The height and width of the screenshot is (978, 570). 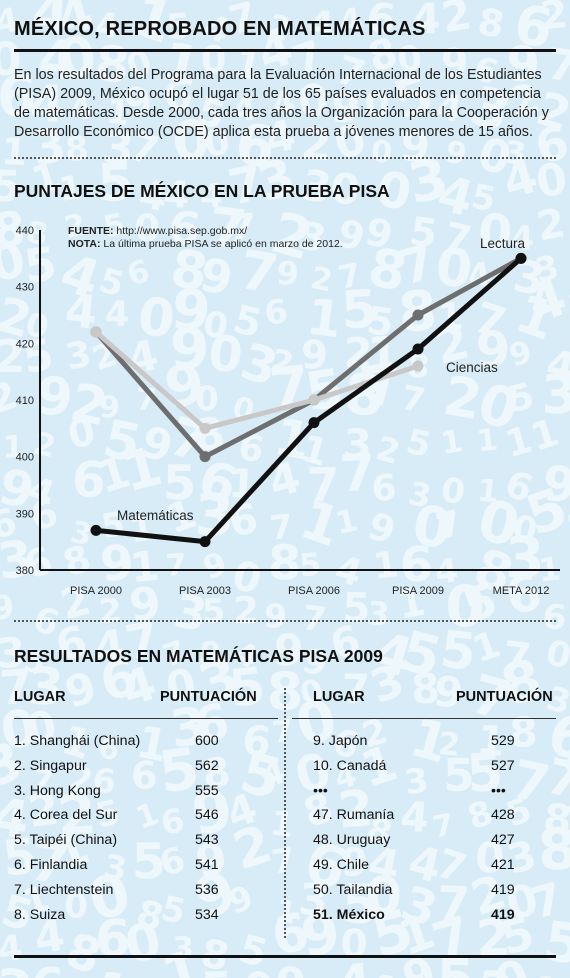 What do you see at coordinates (418, 591) in the screenshot?
I see `x-tick-label: PISA 2009` at bounding box center [418, 591].